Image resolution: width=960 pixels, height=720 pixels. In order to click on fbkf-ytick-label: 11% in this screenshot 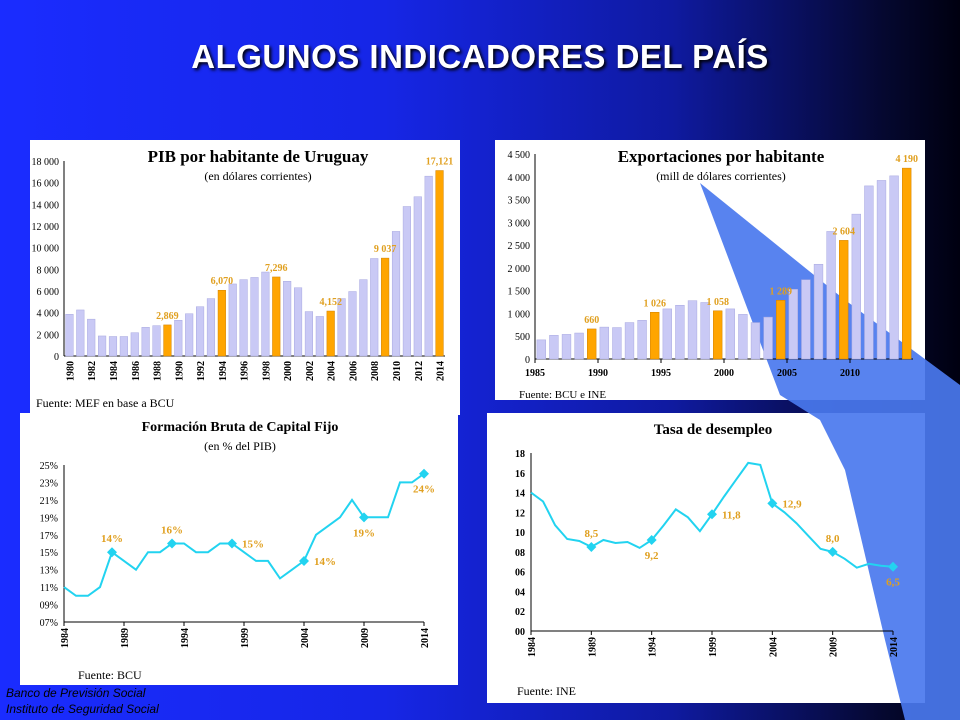, I will do `click(49, 588)`.